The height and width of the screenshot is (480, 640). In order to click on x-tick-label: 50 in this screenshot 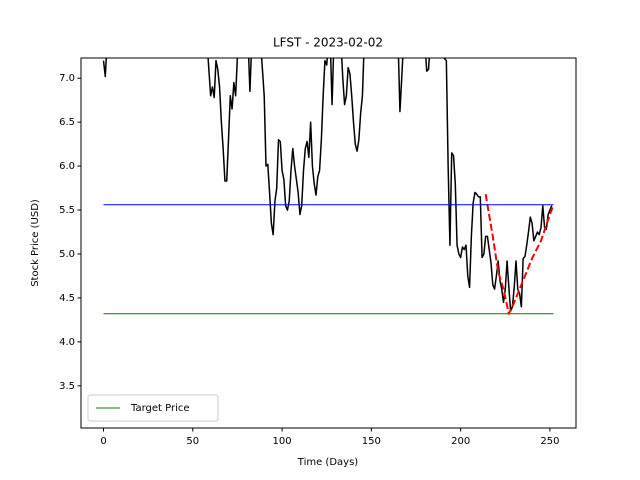, I will do `click(192, 441)`.